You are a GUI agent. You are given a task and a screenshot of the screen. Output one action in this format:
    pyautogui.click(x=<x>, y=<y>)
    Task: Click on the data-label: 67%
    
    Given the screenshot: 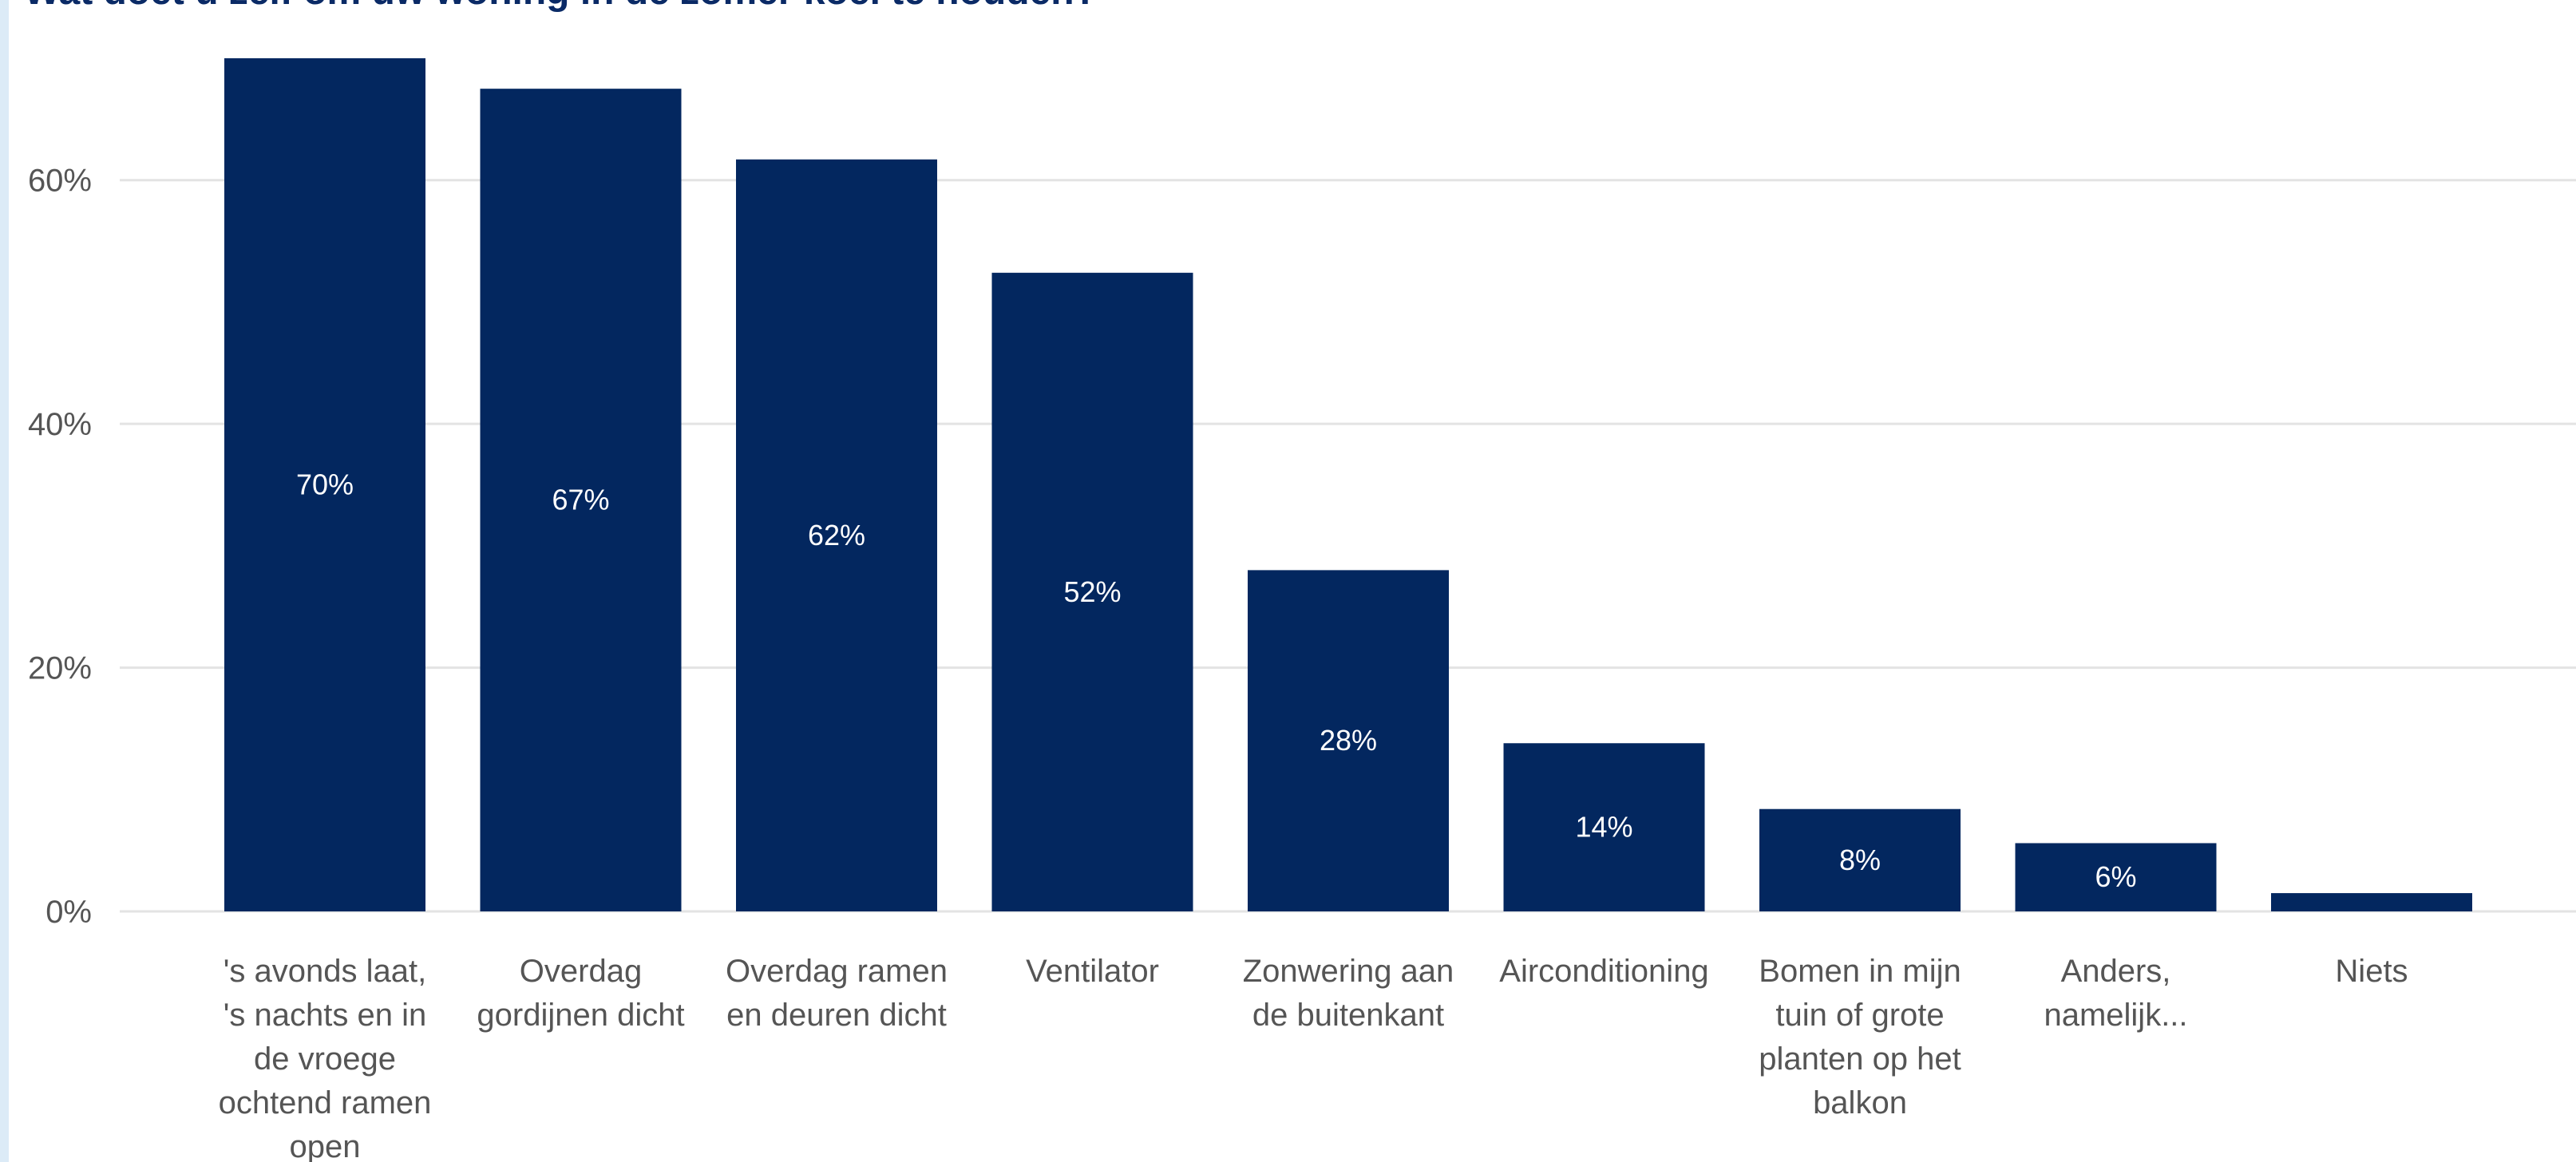 What is the action you would take?
    pyautogui.click(x=581, y=500)
    